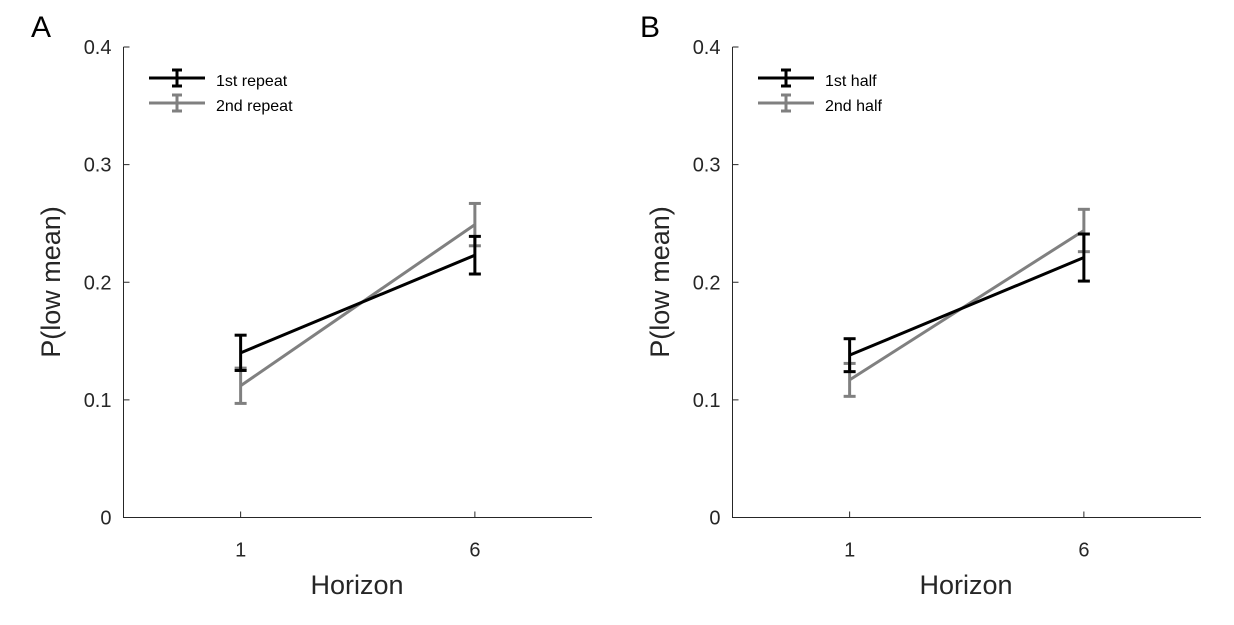 The width and height of the screenshot is (1234, 625). What do you see at coordinates (851, 81) in the screenshot?
I see `legend-label: 1st half` at bounding box center [851, 81].